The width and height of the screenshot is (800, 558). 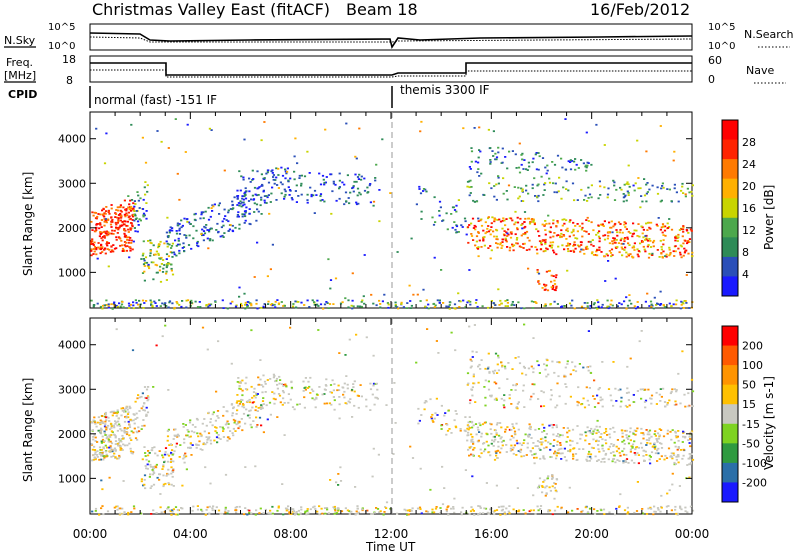 What do you see at coordinates (591, 534) in the screenshot?
I see `x-tick-label: 20:00` at bounding box center [591, 534].